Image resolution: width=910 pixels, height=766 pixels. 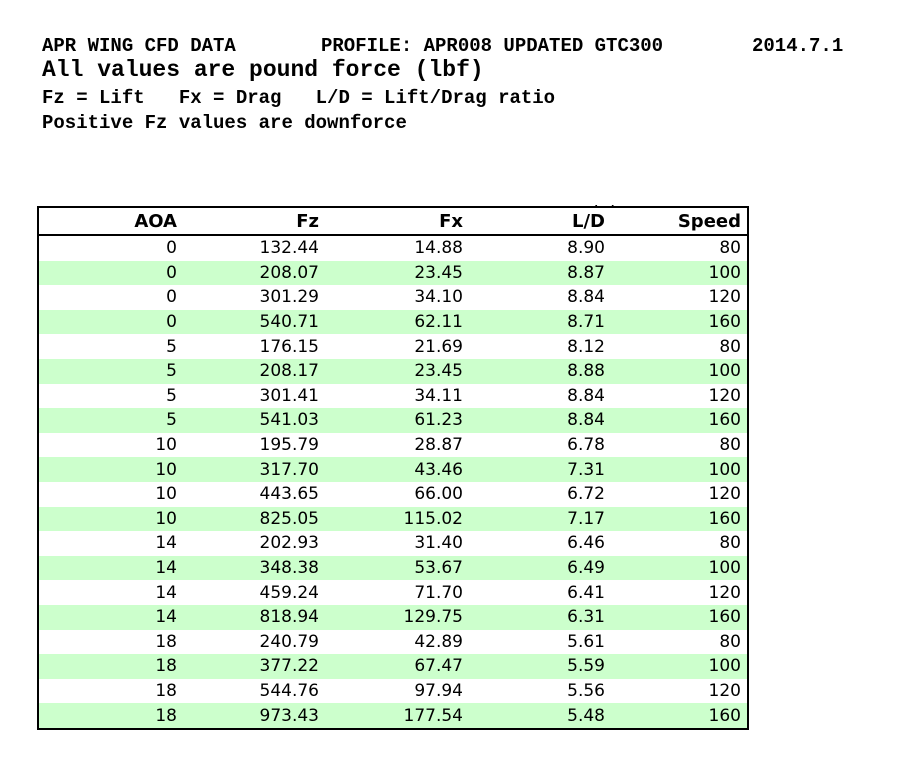 I want to click on table-row: 0 540.71 62.11 8.71 160, so click(x=393, y=322).